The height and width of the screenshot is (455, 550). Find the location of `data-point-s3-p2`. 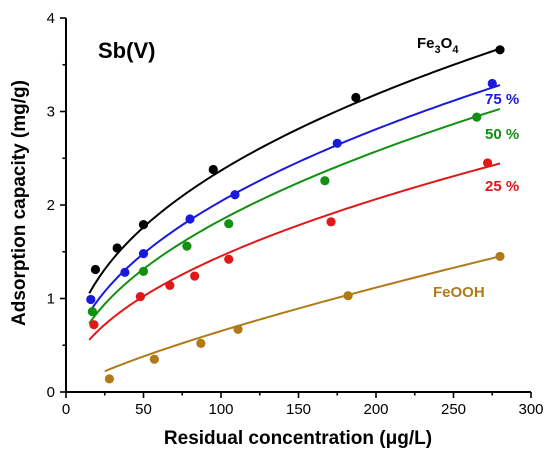

data-point-s3-p2 is located at coordinates (170, 285).